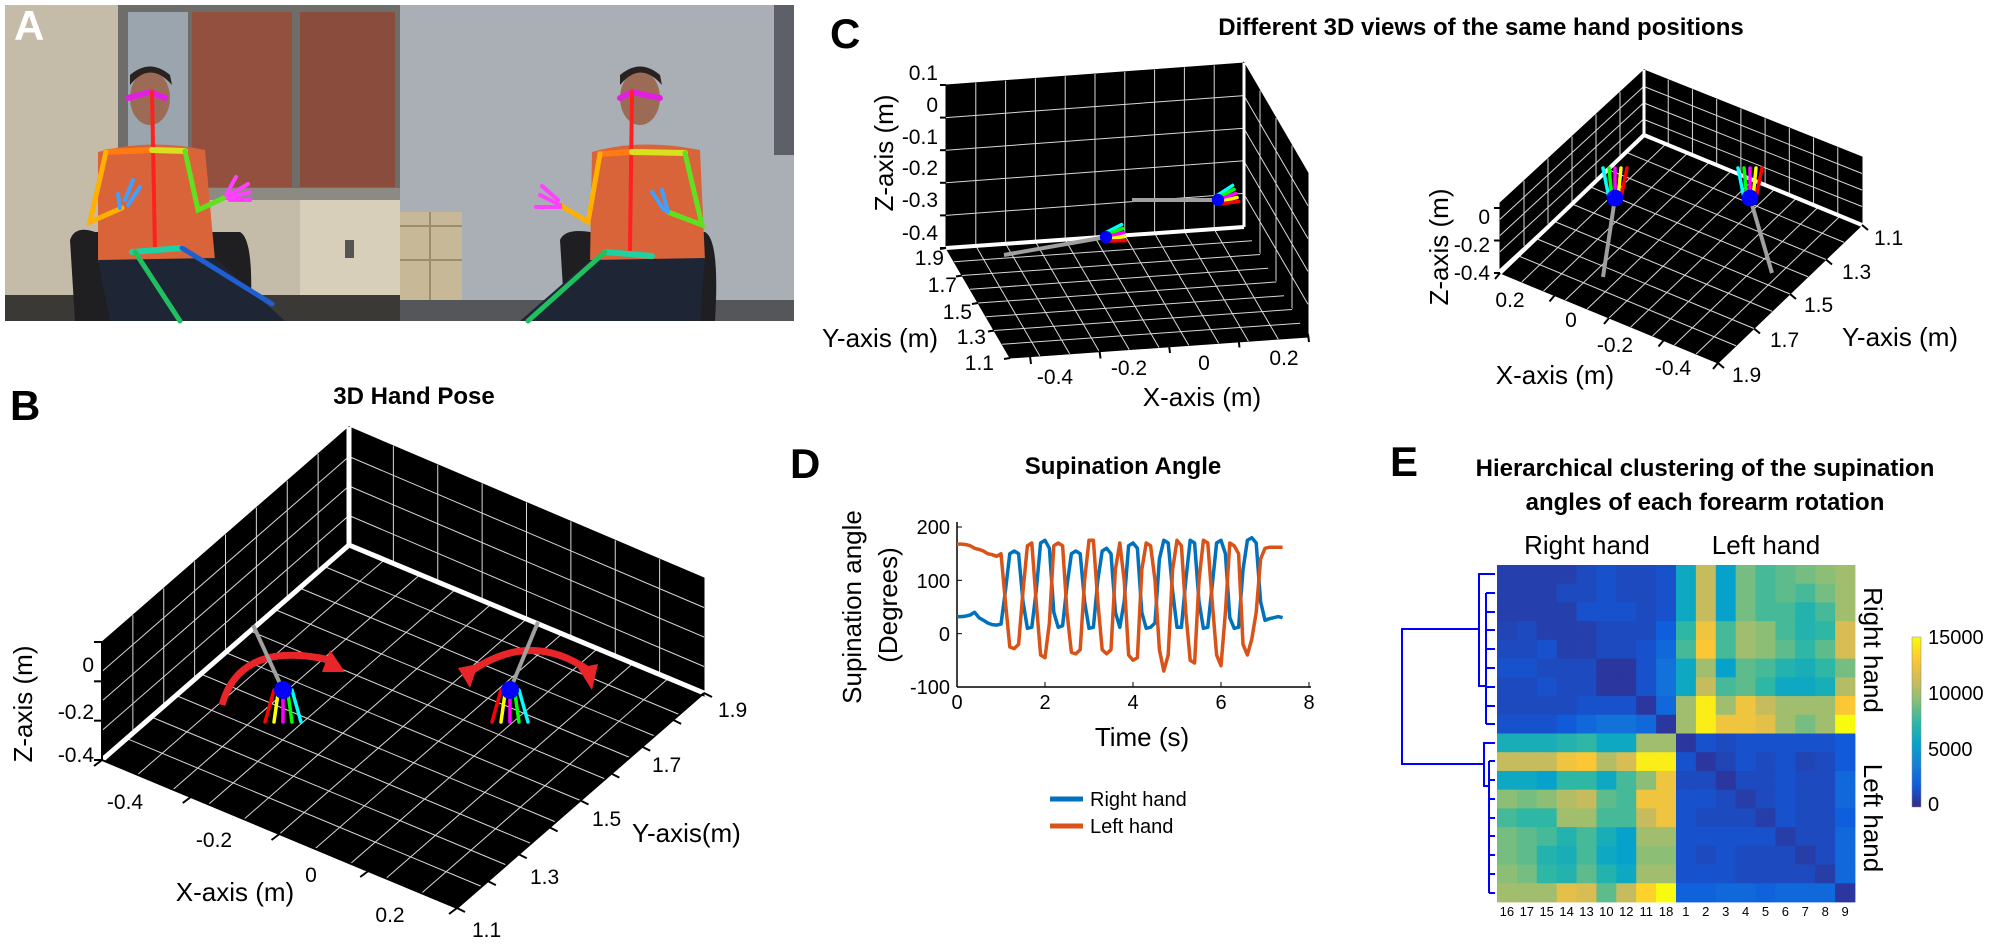 The height and width of the screenshot is (950, 2008). Describe the element at coordinates (1472, 245) in the screenshot. I see `panel-c-right-z-ticks: 0 -0.2 -0.4` at that location.